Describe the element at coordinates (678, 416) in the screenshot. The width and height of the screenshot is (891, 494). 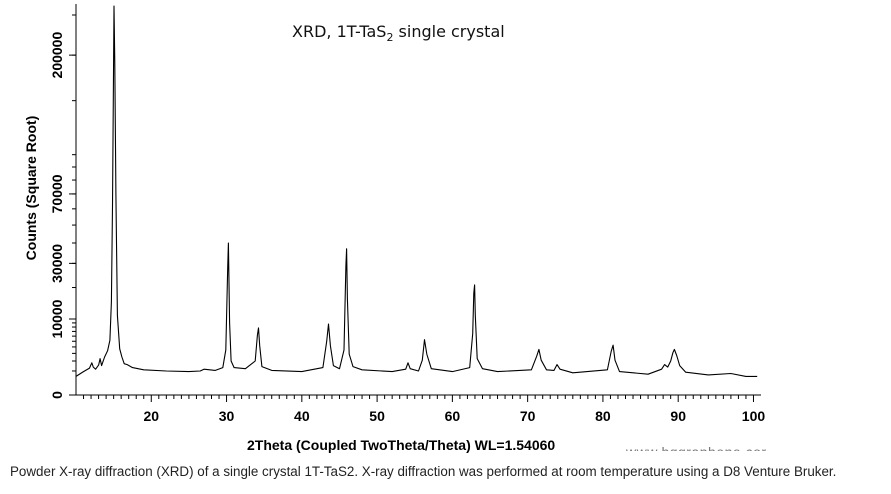
I see `x-tick-label: 90` at that location.